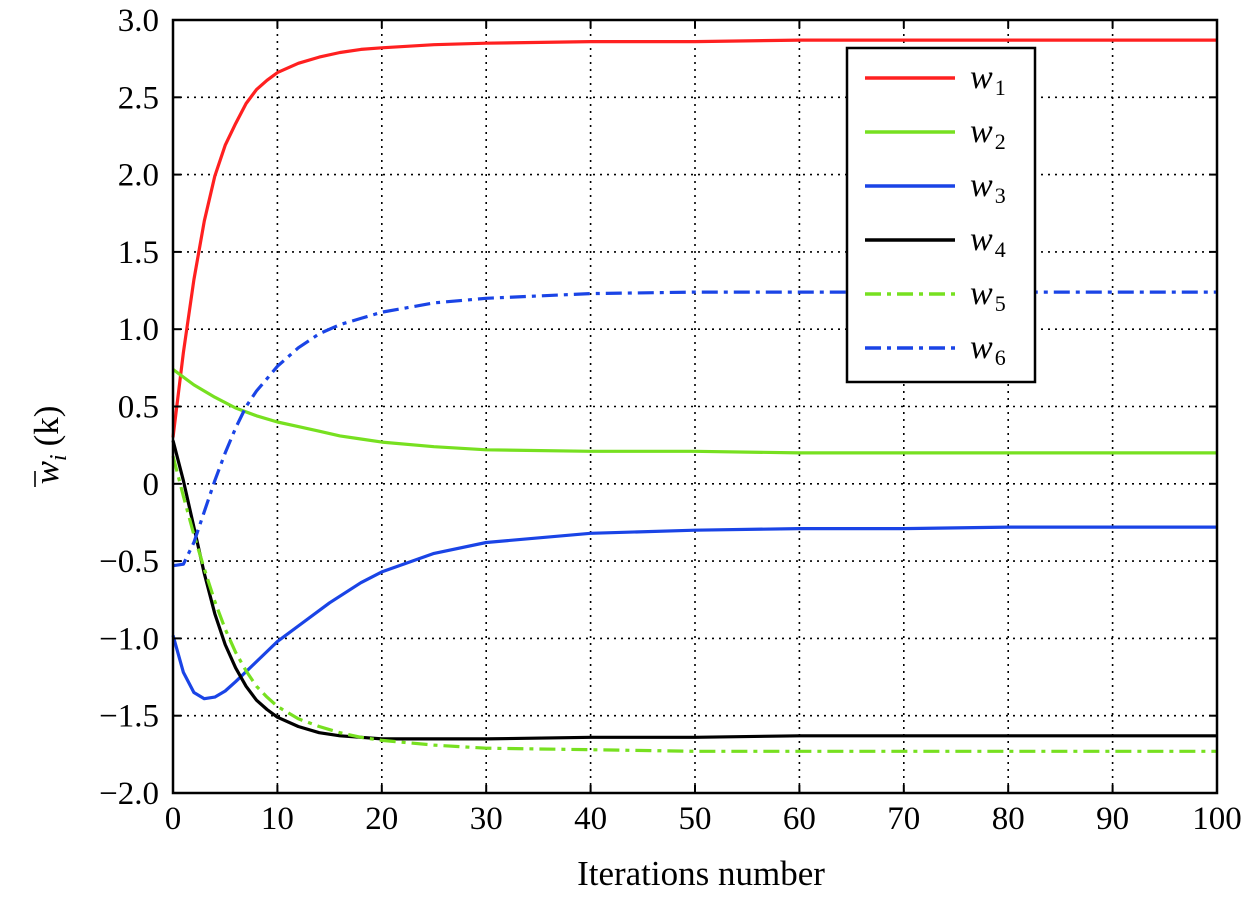 The height and width of the screenshot is (899, 1260). Describe the element at coordinates (138, 253) in the screenshot. I see `y-tick-label: 1.5` at that location.